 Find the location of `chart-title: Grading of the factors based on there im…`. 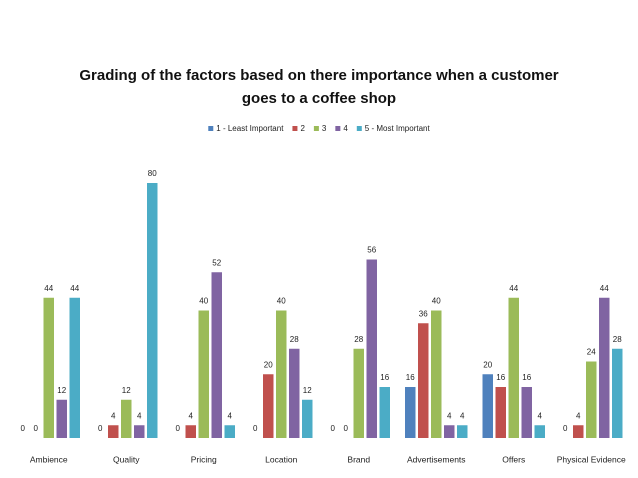

chart-title: Grading of the factors based on there im… is located at coordinates (319, 87).